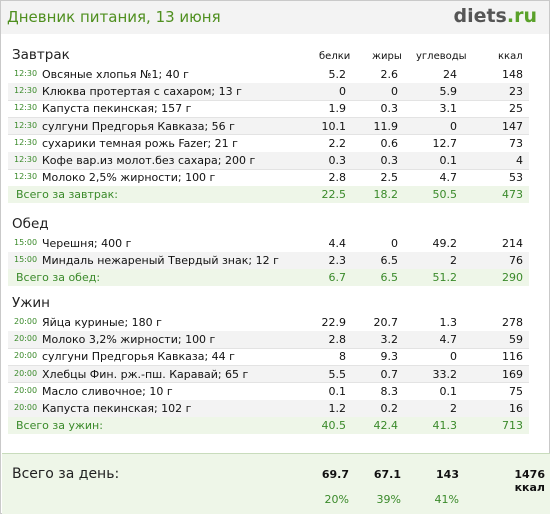 The width and height of the screenshot is (550, 514). I want to click on food-kcal: 147, so click(512, 126).